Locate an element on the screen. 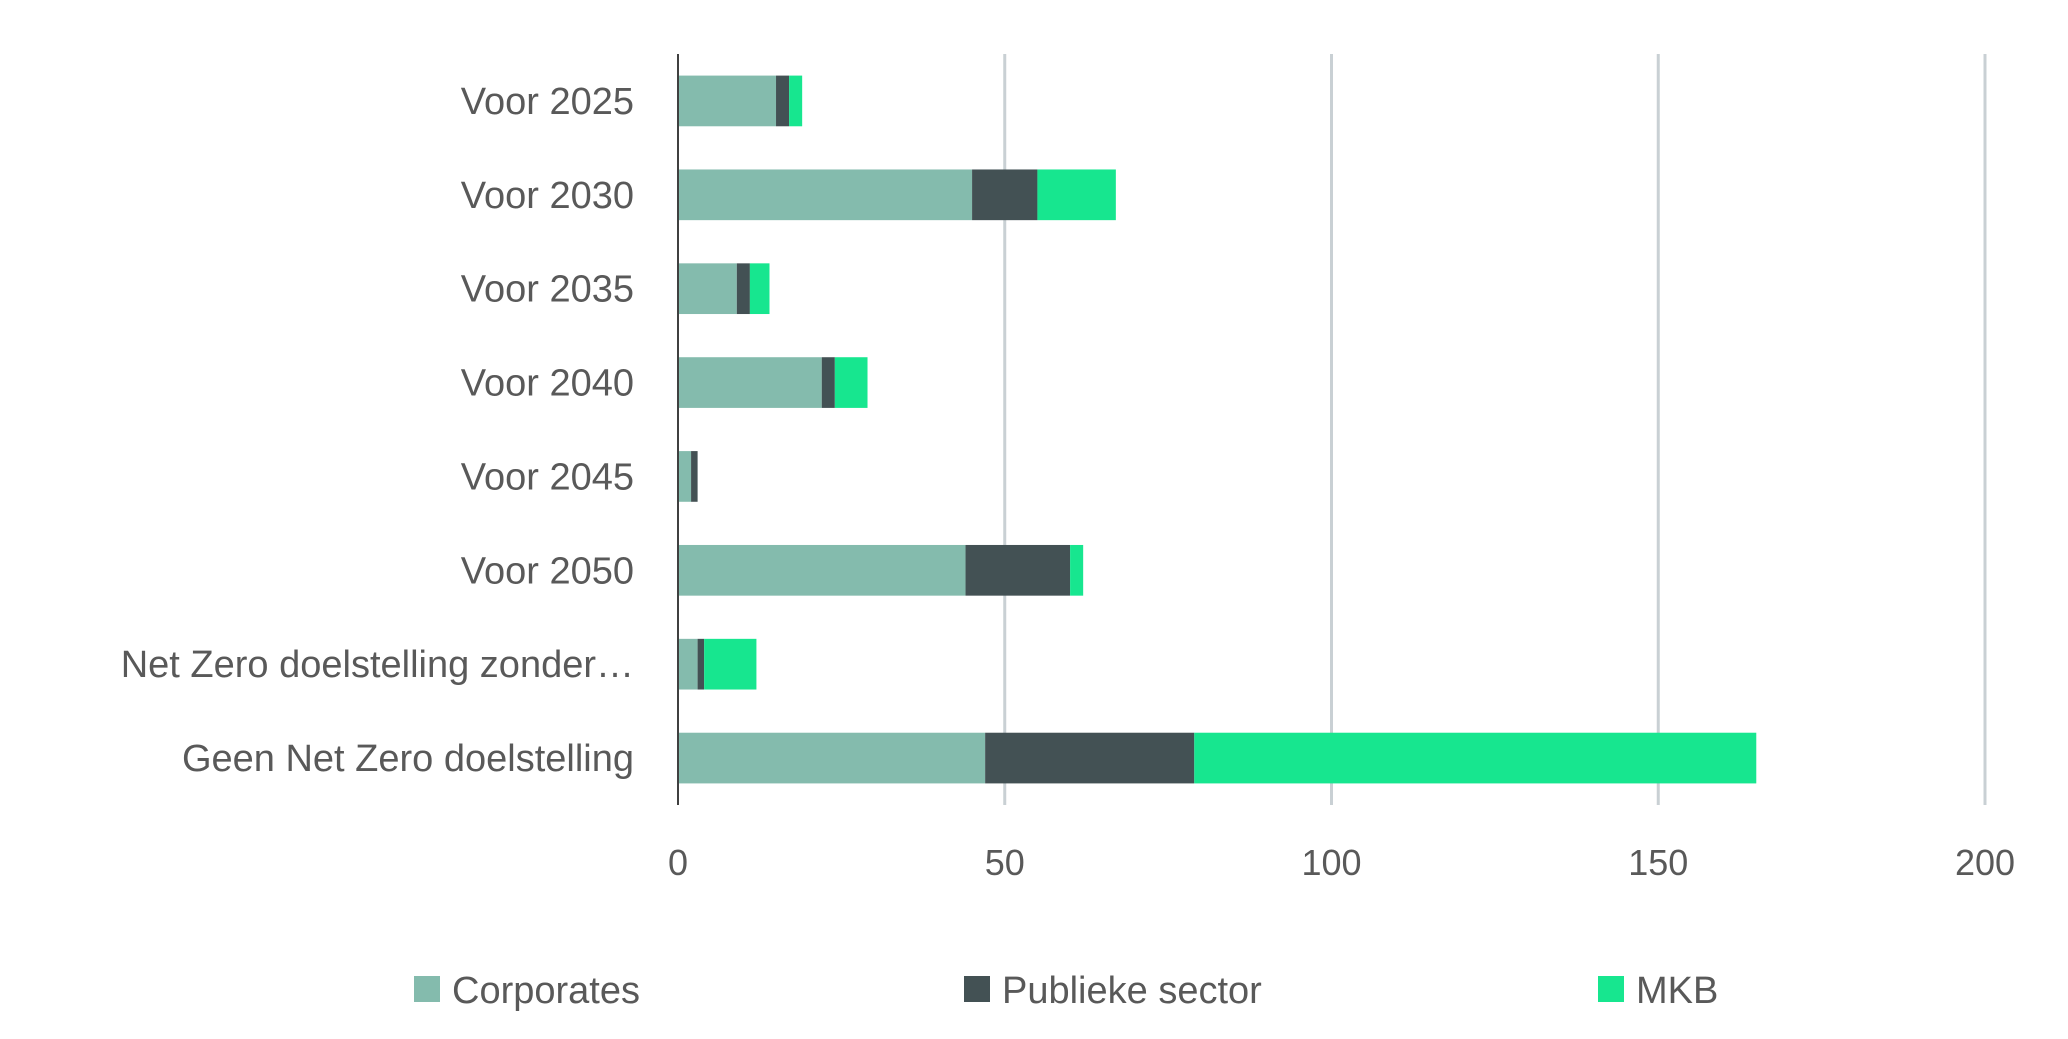 The width and height of the screenshot is (2068, 1039). x-tick-label-50: 50 is located at coordinates (1005, 862).